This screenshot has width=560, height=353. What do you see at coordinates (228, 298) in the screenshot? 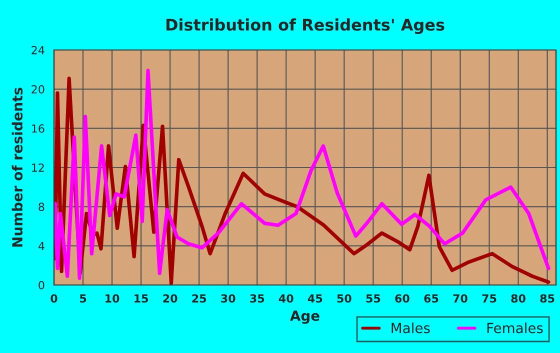
I see `x-tick-label: 30` at bounding box center [228, 298].